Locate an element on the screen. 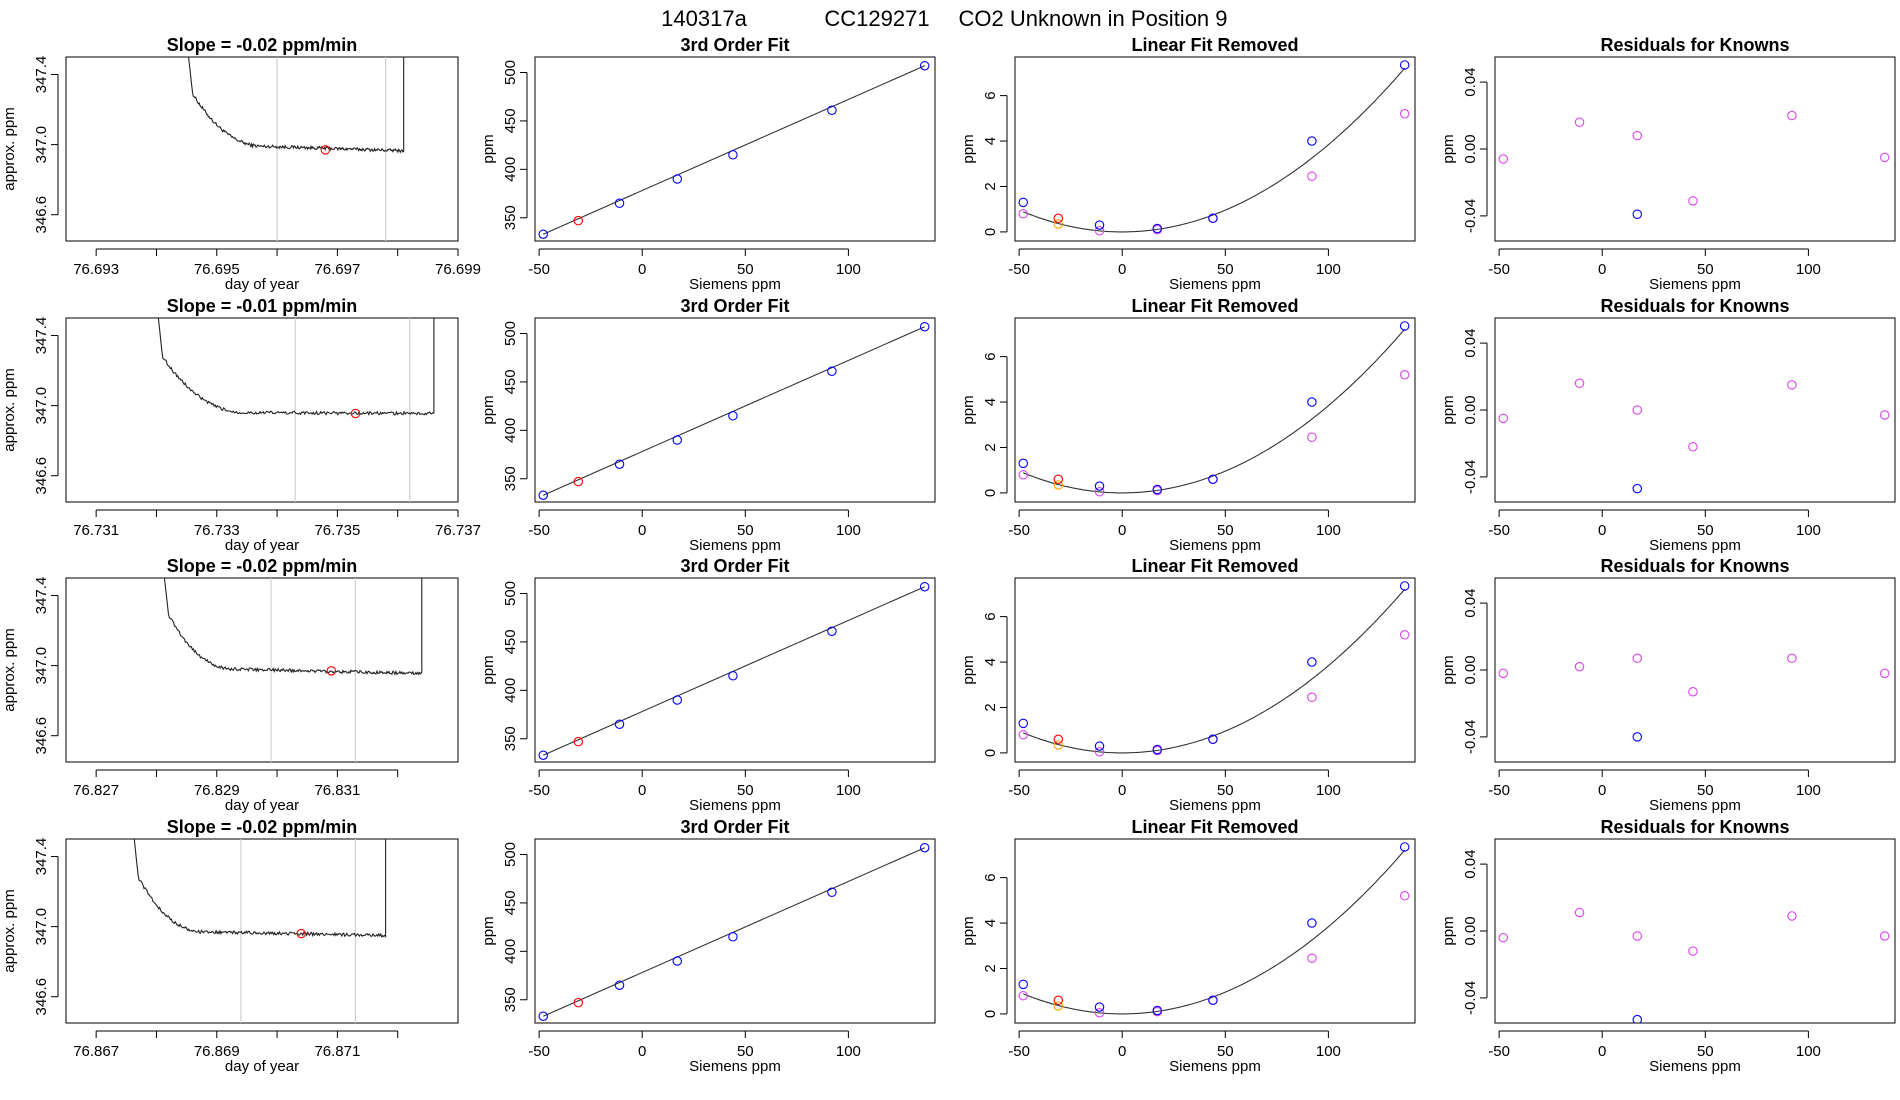 The height and width of the screenshot is (1100, 1900). known-residual-point is located at coordinates (1637, 488).